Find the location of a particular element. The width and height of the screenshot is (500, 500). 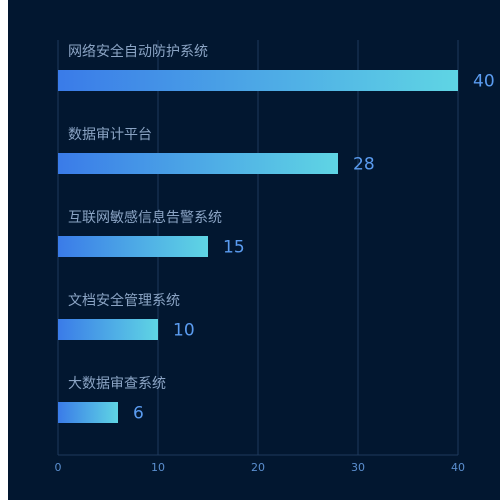

x-axis-ticks: 0 10 20 30 40 is located at coordinates (260, 467).